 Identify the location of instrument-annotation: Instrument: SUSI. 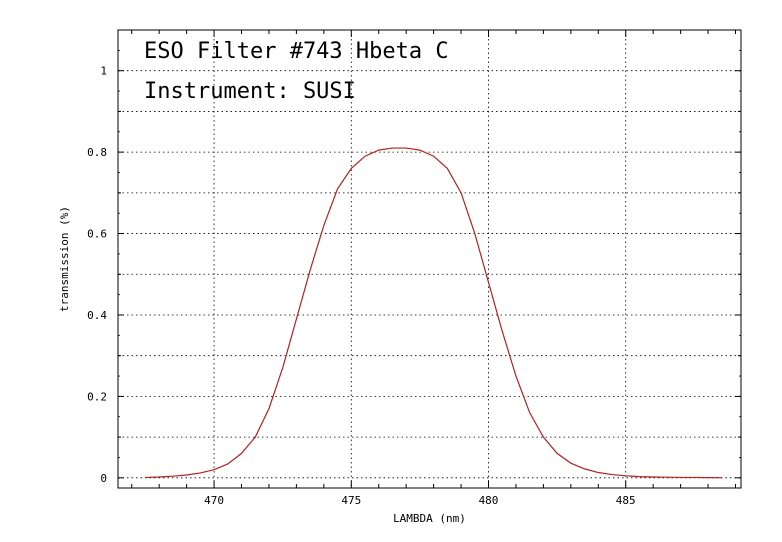
(250, 91).